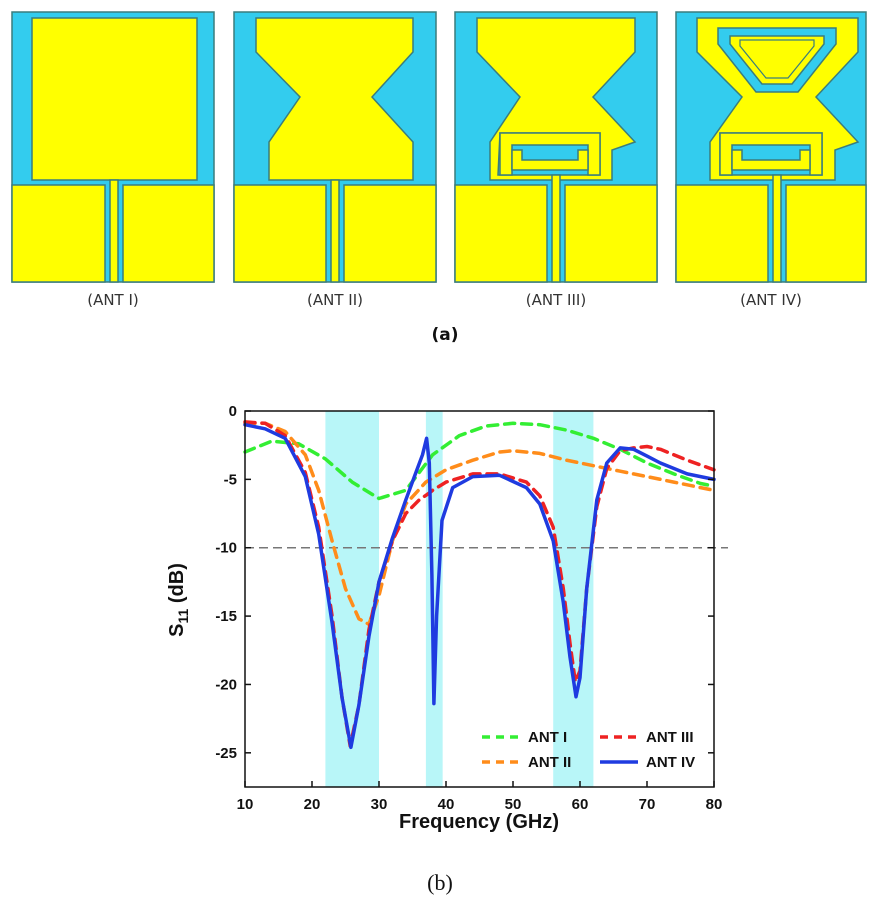 This screenshot has width=869, height=906. Describe the element at coordinates (556, 147) in the screenshot. I see `ant-3-drawing` at that location.